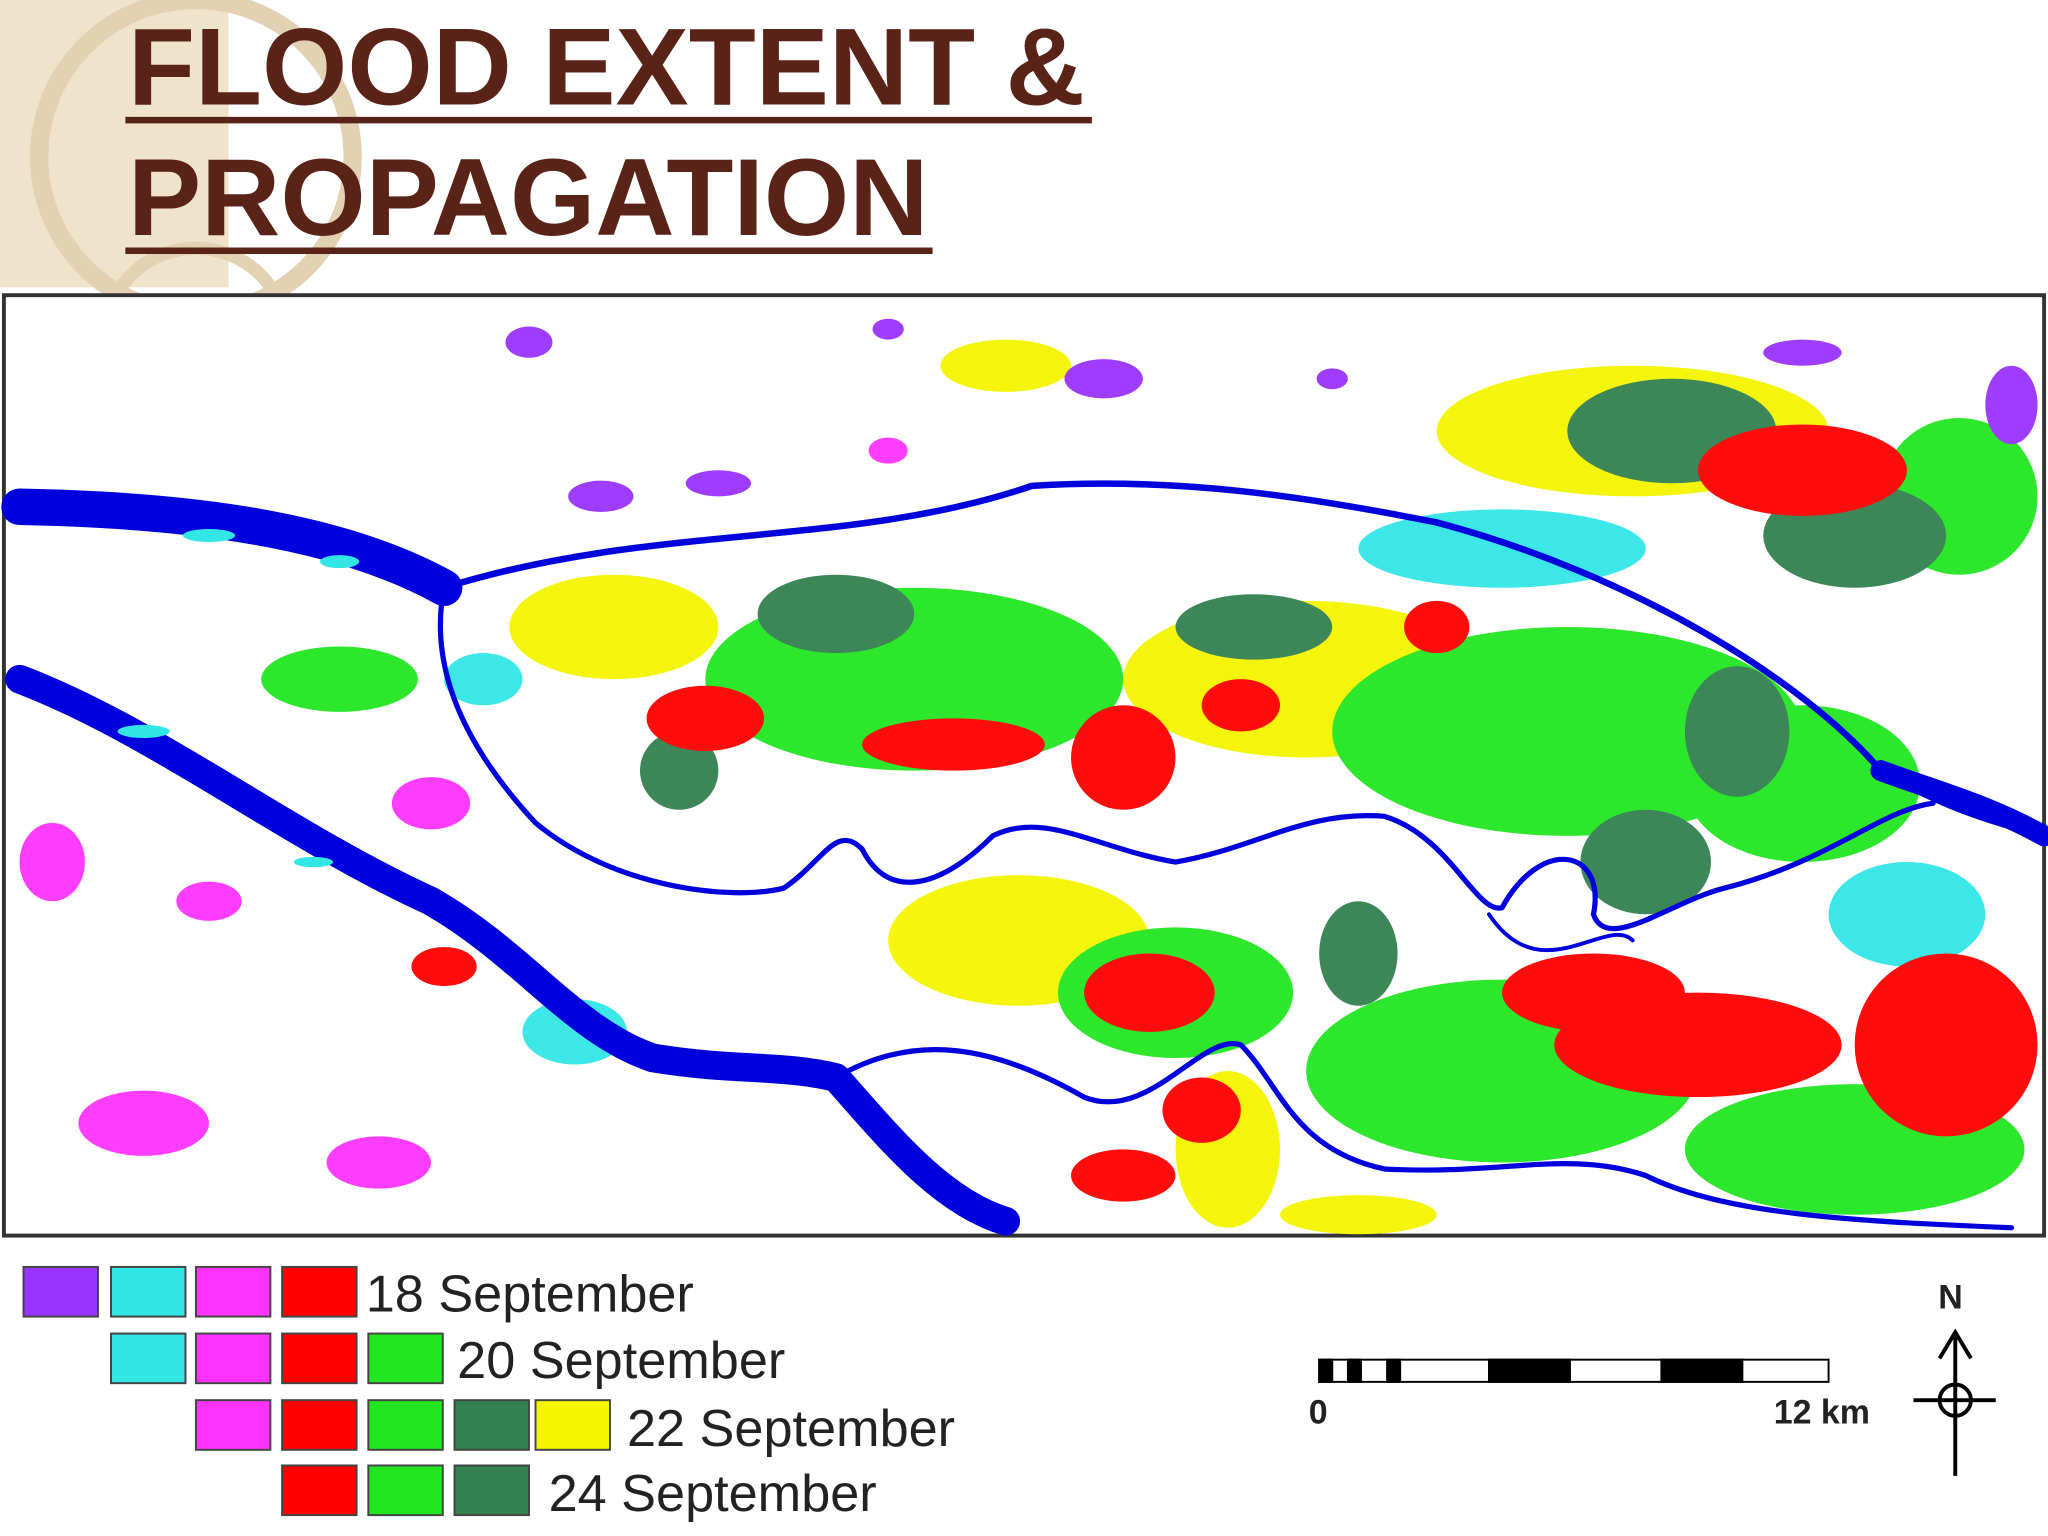 The width and height of the screenshot is (2048, 1536). What do you see at coordinates (1318, 1413) in the screenshot?
I see `scale-label: 0` at bounding box center [1318, 1413].